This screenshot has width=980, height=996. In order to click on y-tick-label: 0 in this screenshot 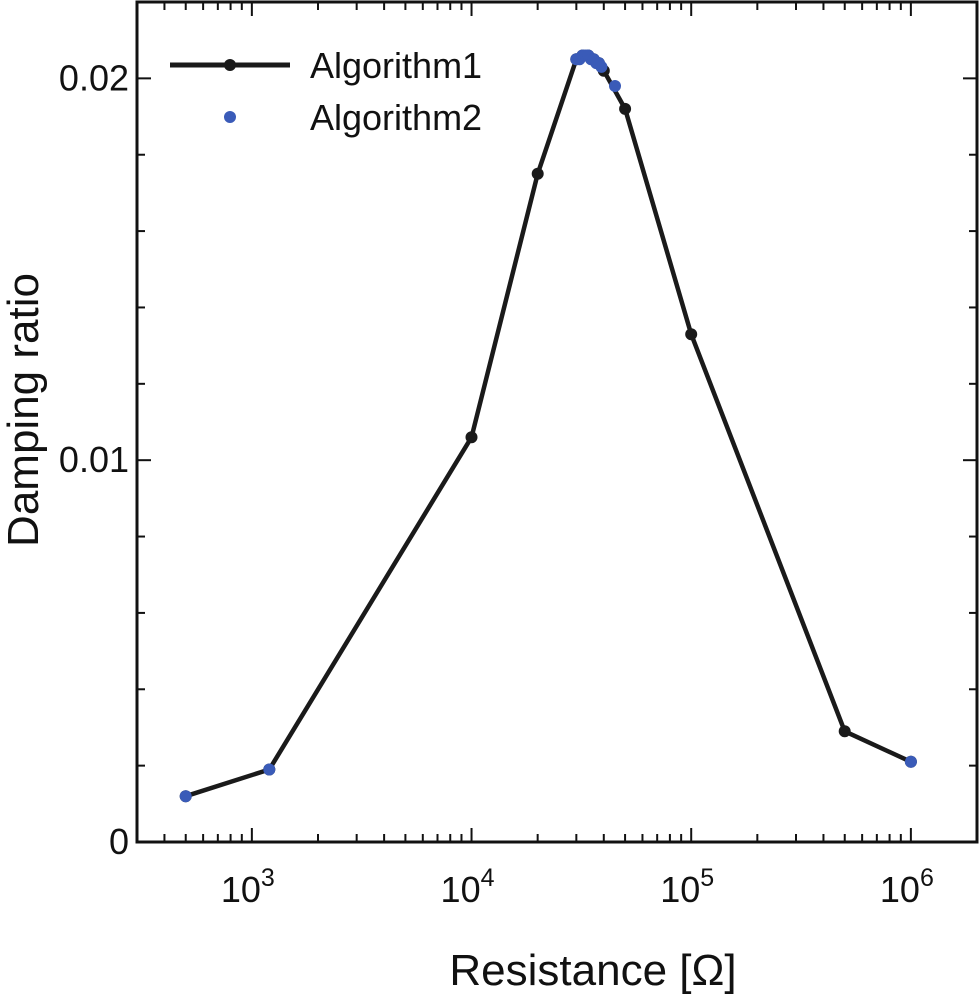, I will do `click(119, 841)`.